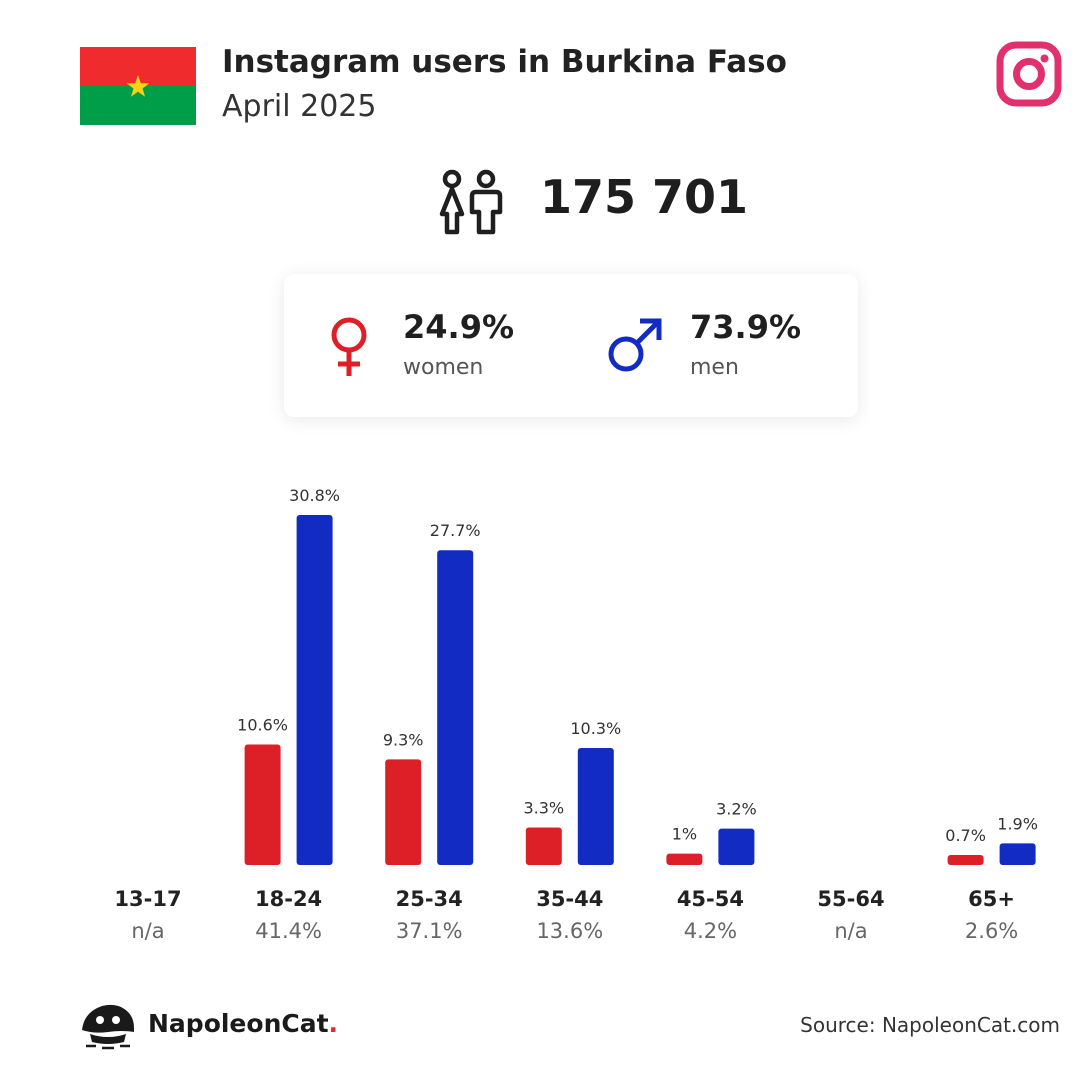 The image size is (1080, 1080). Describe the element at coordinates (746, 327) in the screenshot. I see `men-percentage: 73.9%` at that location.